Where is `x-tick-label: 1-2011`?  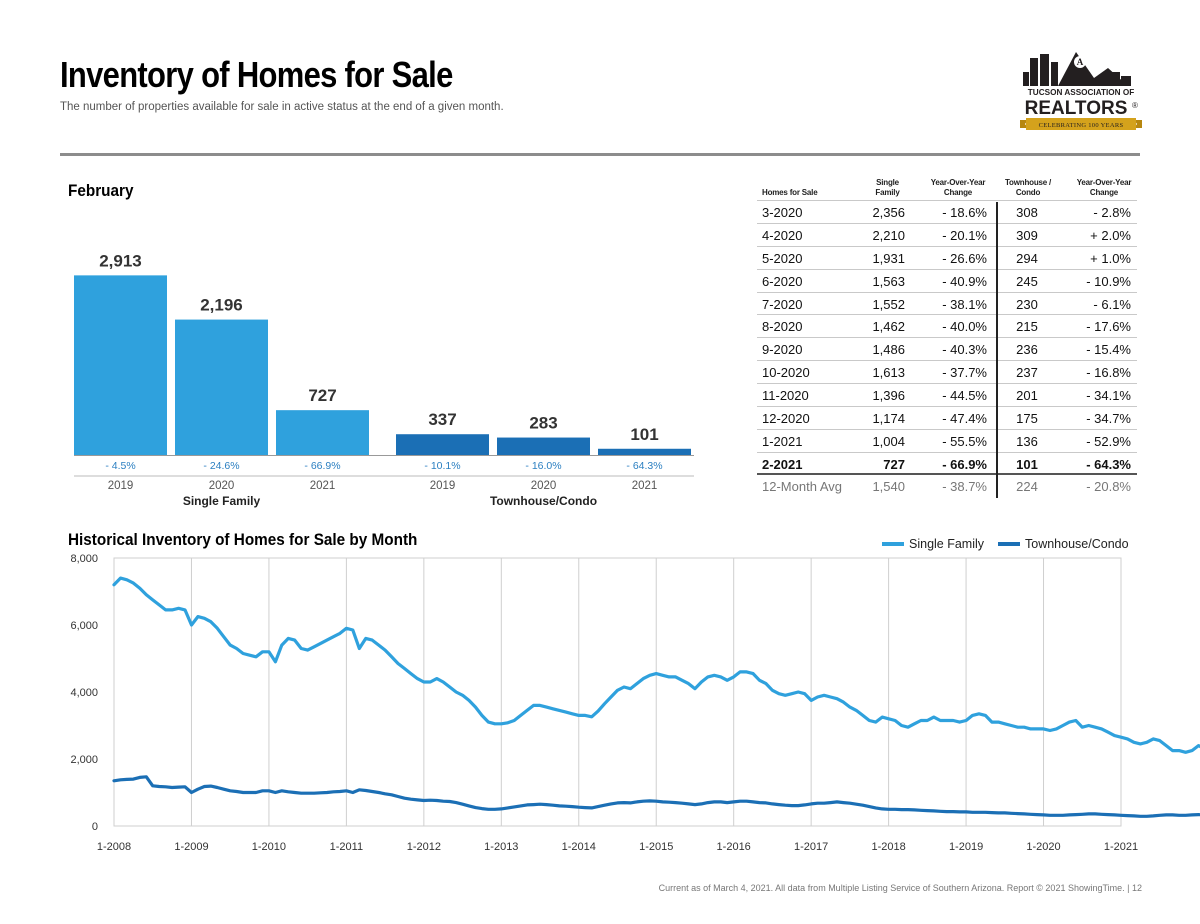 x-tick-label: 1-2011 is located at coordinates (346, 847).